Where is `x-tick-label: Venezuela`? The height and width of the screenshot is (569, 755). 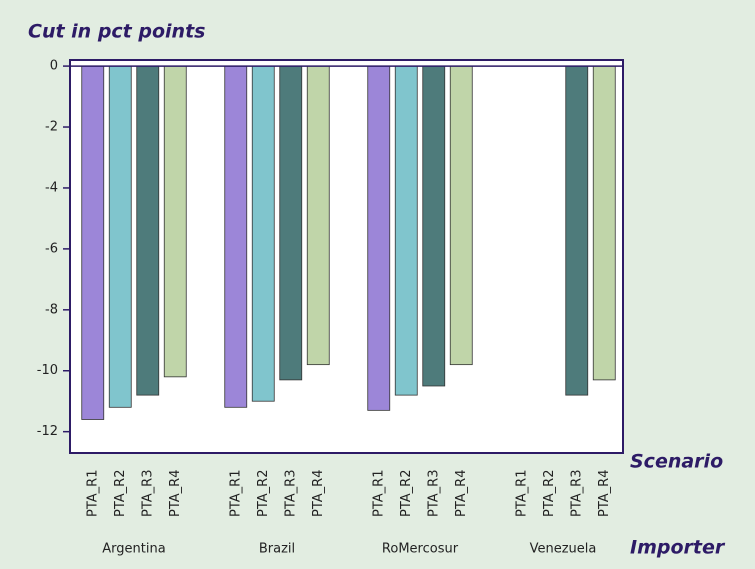
x-tick-label: Venezuela is located at coordinates (563, 549).